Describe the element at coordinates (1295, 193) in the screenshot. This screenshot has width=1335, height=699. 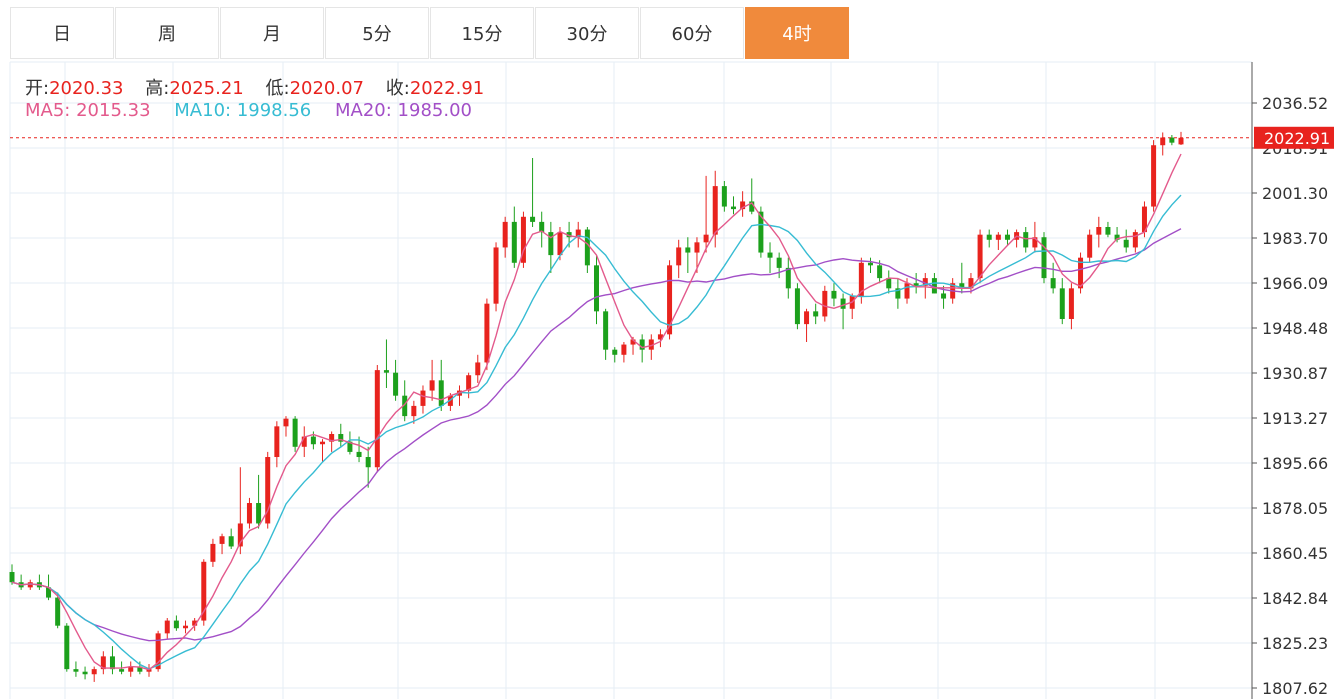
I see `y-tick-label: 2001.30` at that location.